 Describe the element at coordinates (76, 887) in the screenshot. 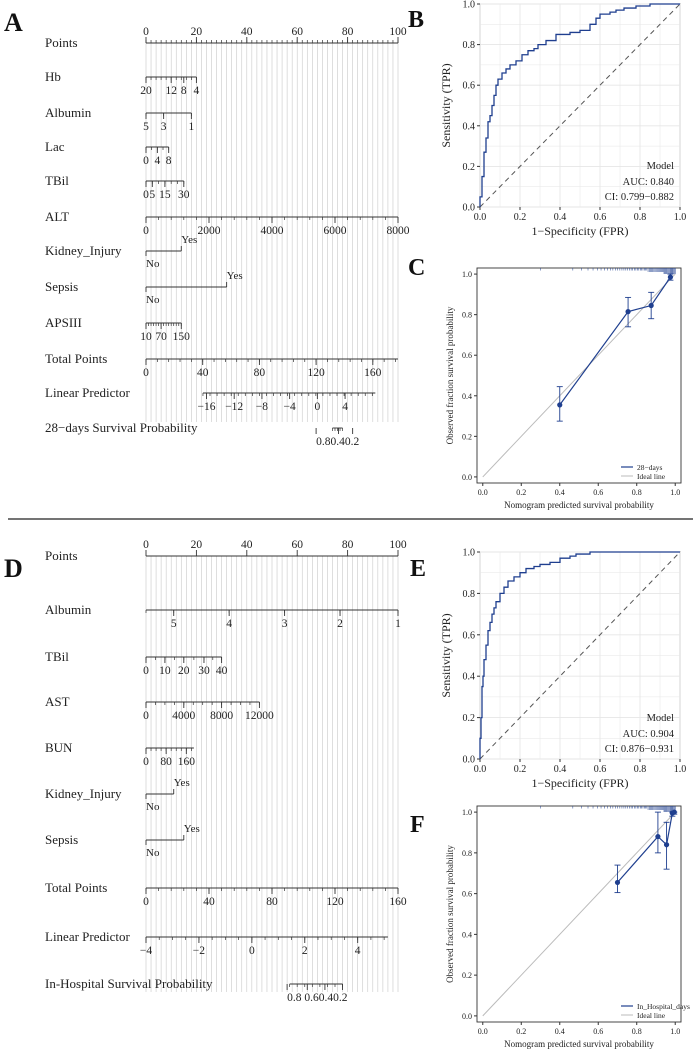

I see `row-label-total-points: Total Points` at that location.